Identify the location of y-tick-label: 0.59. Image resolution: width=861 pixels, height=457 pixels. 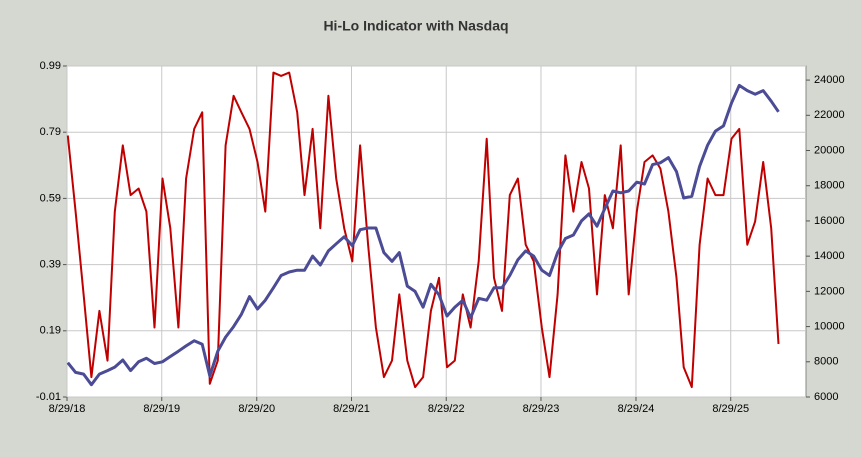
(50, 198).